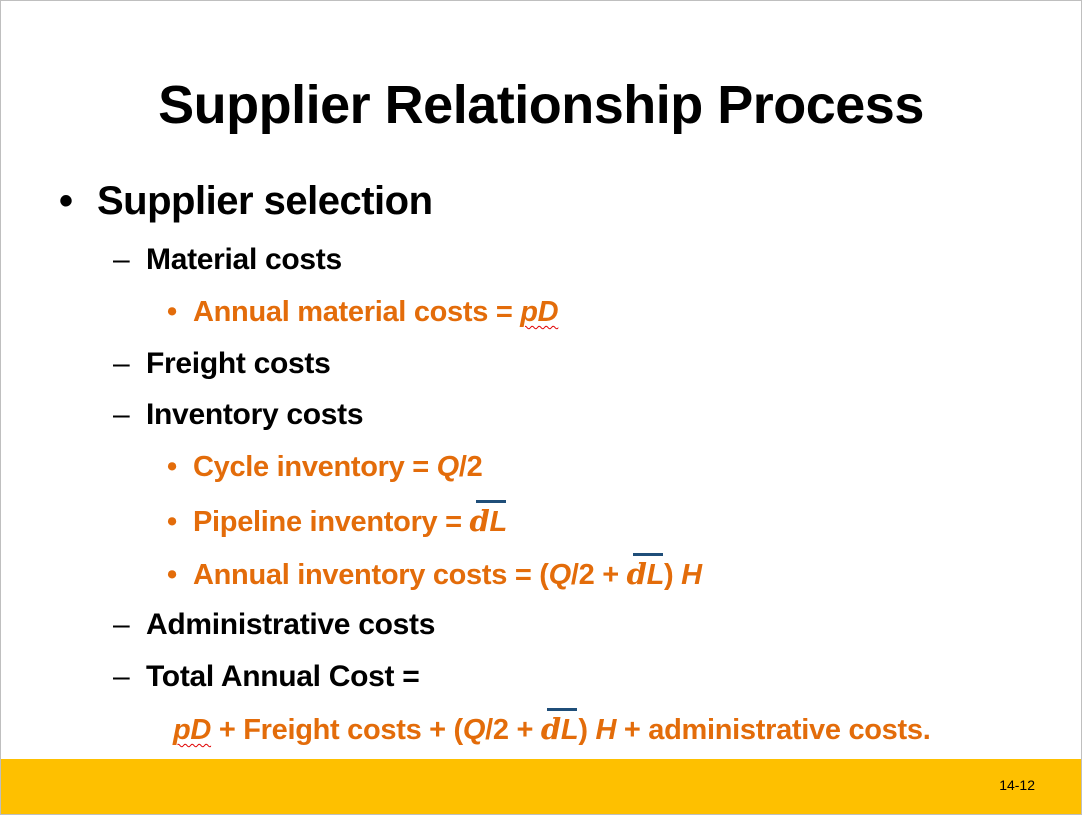  I want to click on subsubitem-annual-material-costs: • Annual material costs = pD, so click(363, 312).